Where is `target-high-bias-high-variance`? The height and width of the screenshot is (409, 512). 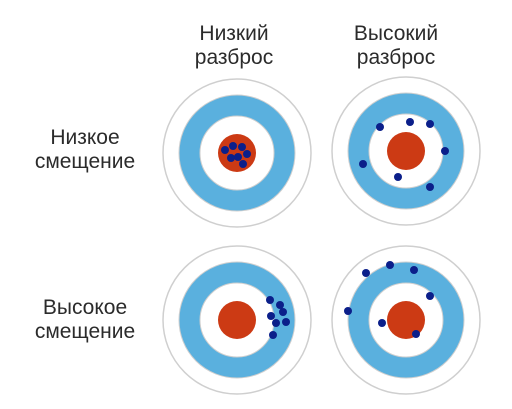
target-high-bias-high-variance is located at coordinates (406, 320).